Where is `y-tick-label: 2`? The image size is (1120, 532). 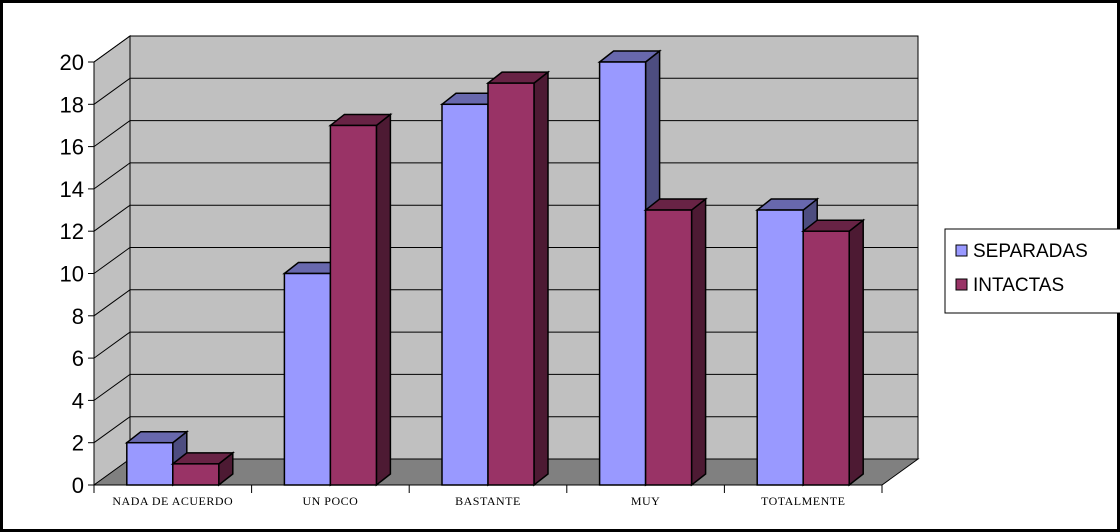 y-tick-label: 2 is located at coordinates (78, 443).